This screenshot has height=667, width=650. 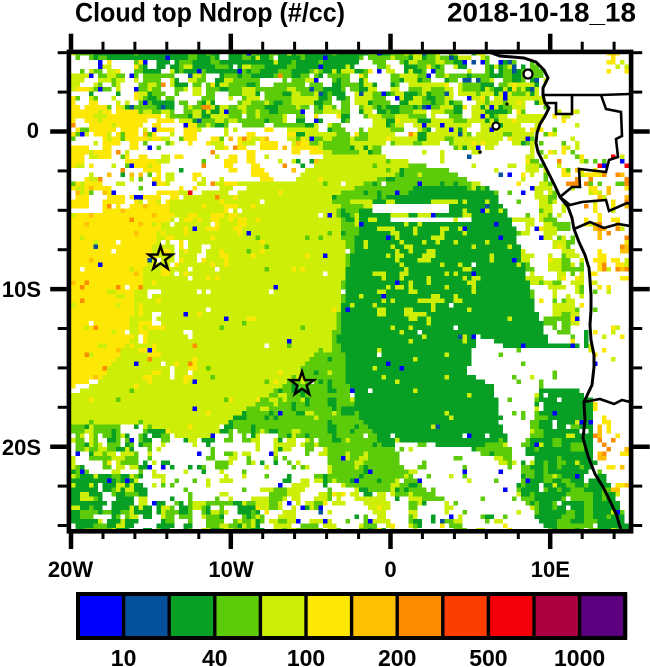 What do you see at coordinates (550, 569) in the screenshot?
I see `svg-text: 10E` at bounding box center [550, 569].